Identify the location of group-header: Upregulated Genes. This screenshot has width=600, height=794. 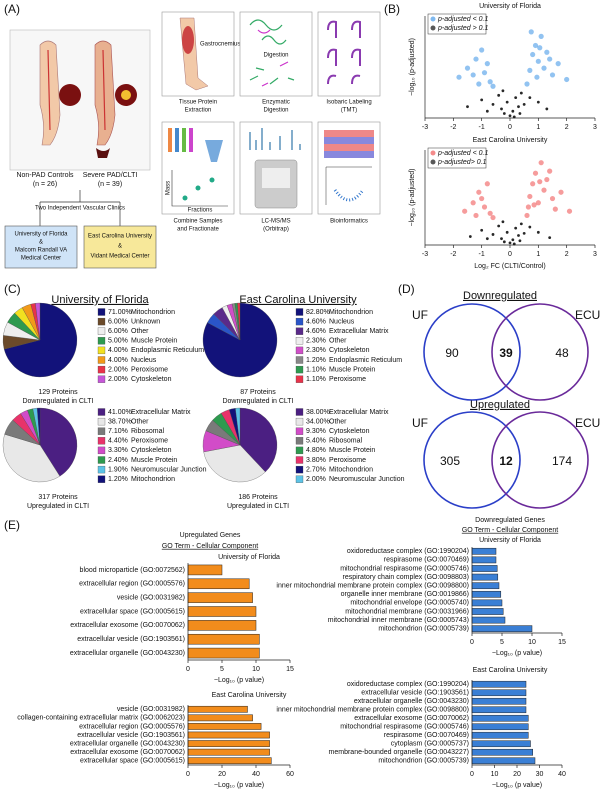
(210, 535).